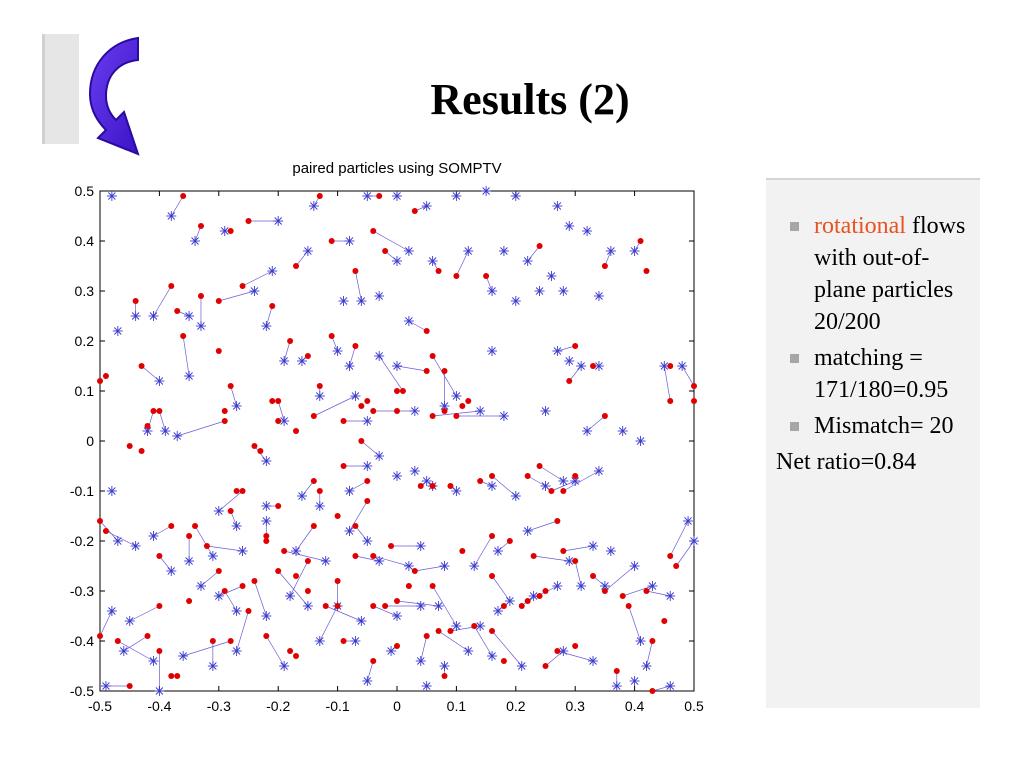 The height and width of the screenshot is (768, 1024). Describe the element at coordinates (860, 226) in the screenshot. I see `bullet-accent-text: rotational` at that location.